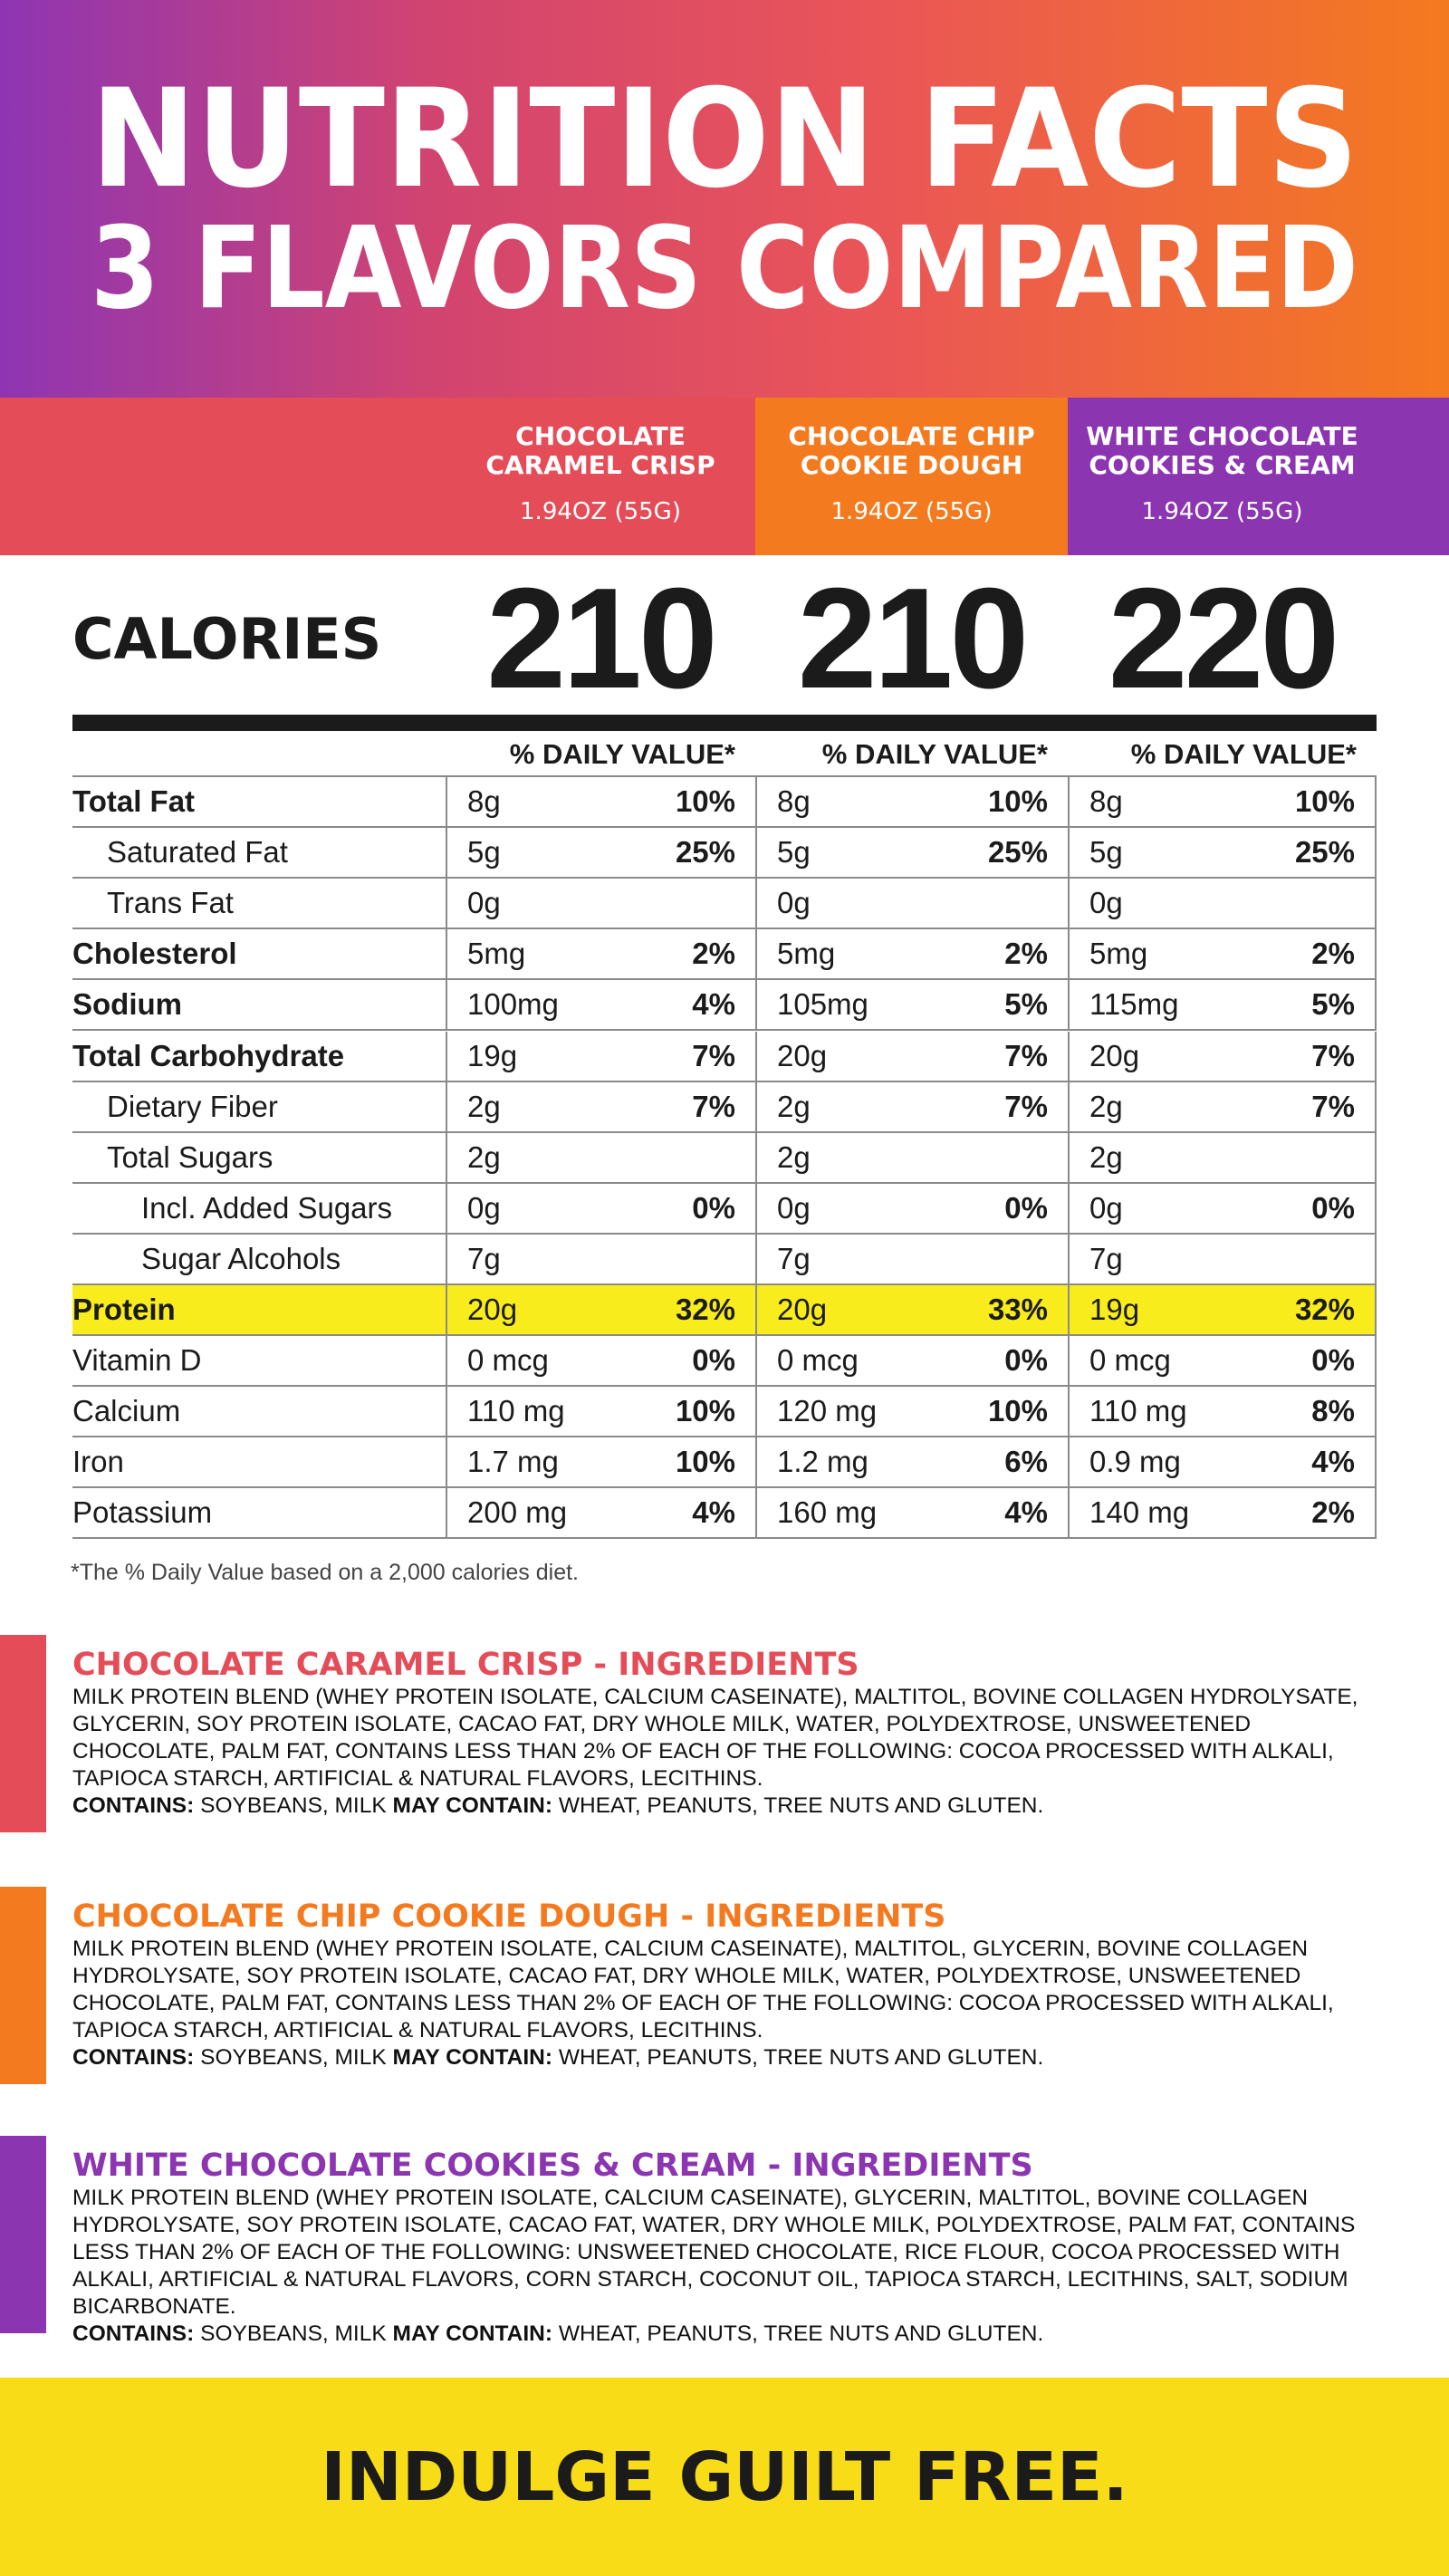 The width and height of the screenshot is (1449, 2576). What do you see at coordinates (466, 1665) in the screenshot?
I see `ingredient-title: CHOCOLATE CARAMEL CRISP - INGREDIENTS` at bounding box center [466, 1665].